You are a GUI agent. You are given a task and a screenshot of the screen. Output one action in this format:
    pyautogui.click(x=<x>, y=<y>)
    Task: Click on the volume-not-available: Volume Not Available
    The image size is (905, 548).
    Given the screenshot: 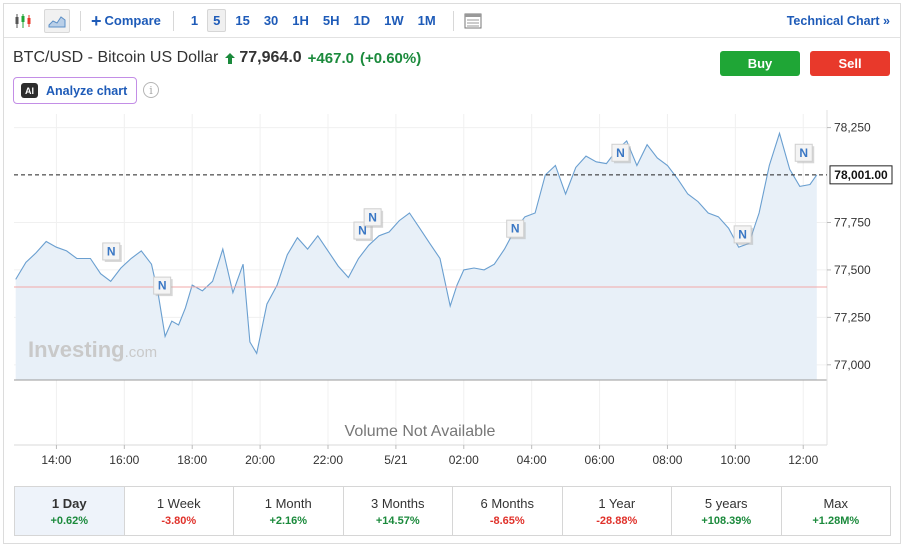 What is the action you would take?
    pyautogui.click(x=420, y=431)
    